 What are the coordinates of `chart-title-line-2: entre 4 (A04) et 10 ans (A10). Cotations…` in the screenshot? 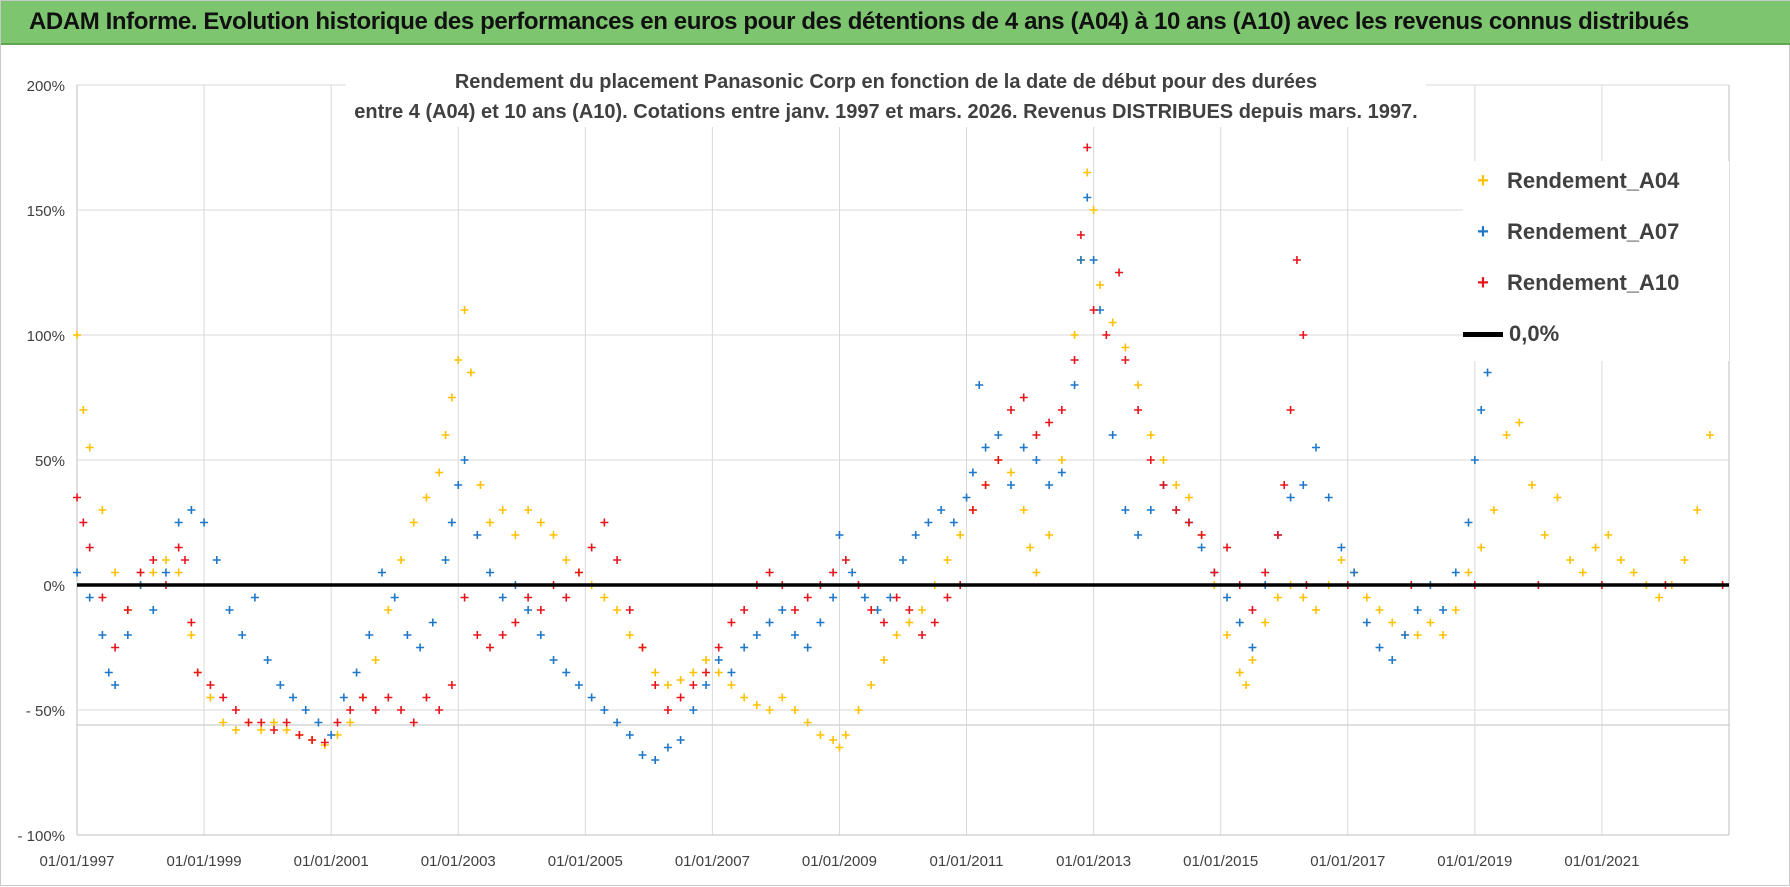 It's located at (886, 112).